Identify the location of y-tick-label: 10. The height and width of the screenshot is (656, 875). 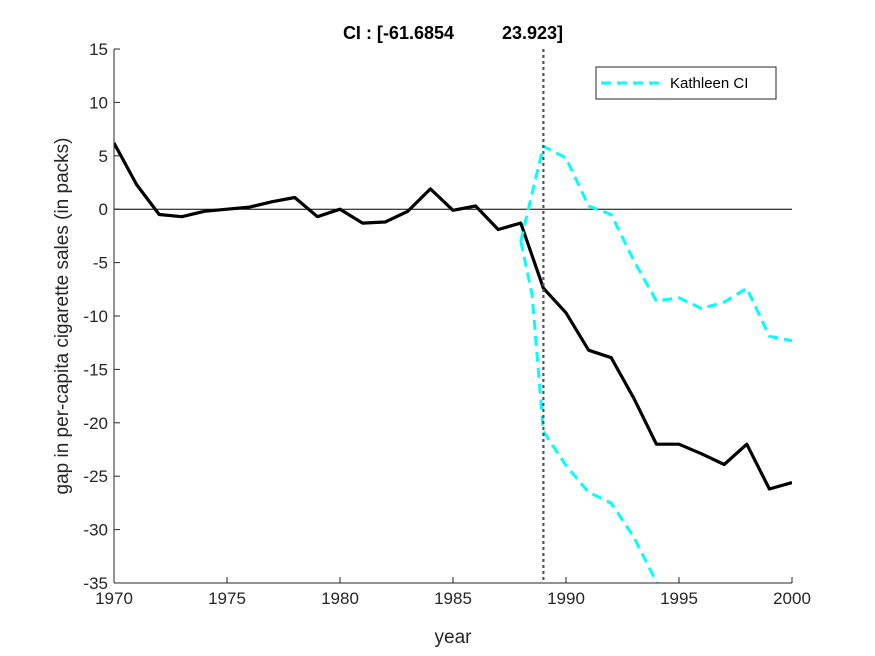
(98, 102).